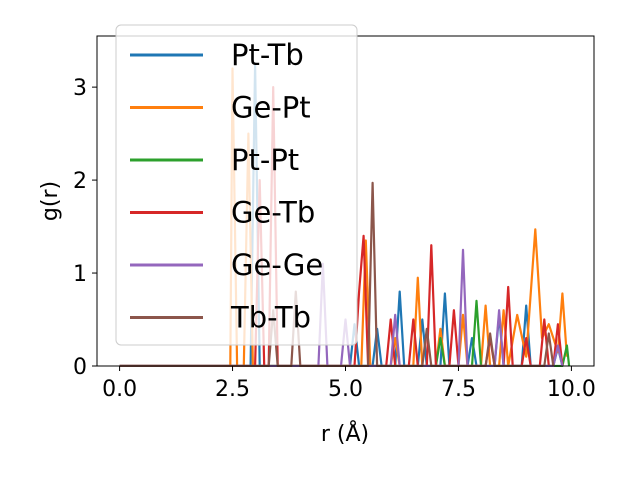 The image size is (640, 480). Describe the element at coordinates (458, 389) in the screenshot. I see `x-tick-label: 7.5` at that location.